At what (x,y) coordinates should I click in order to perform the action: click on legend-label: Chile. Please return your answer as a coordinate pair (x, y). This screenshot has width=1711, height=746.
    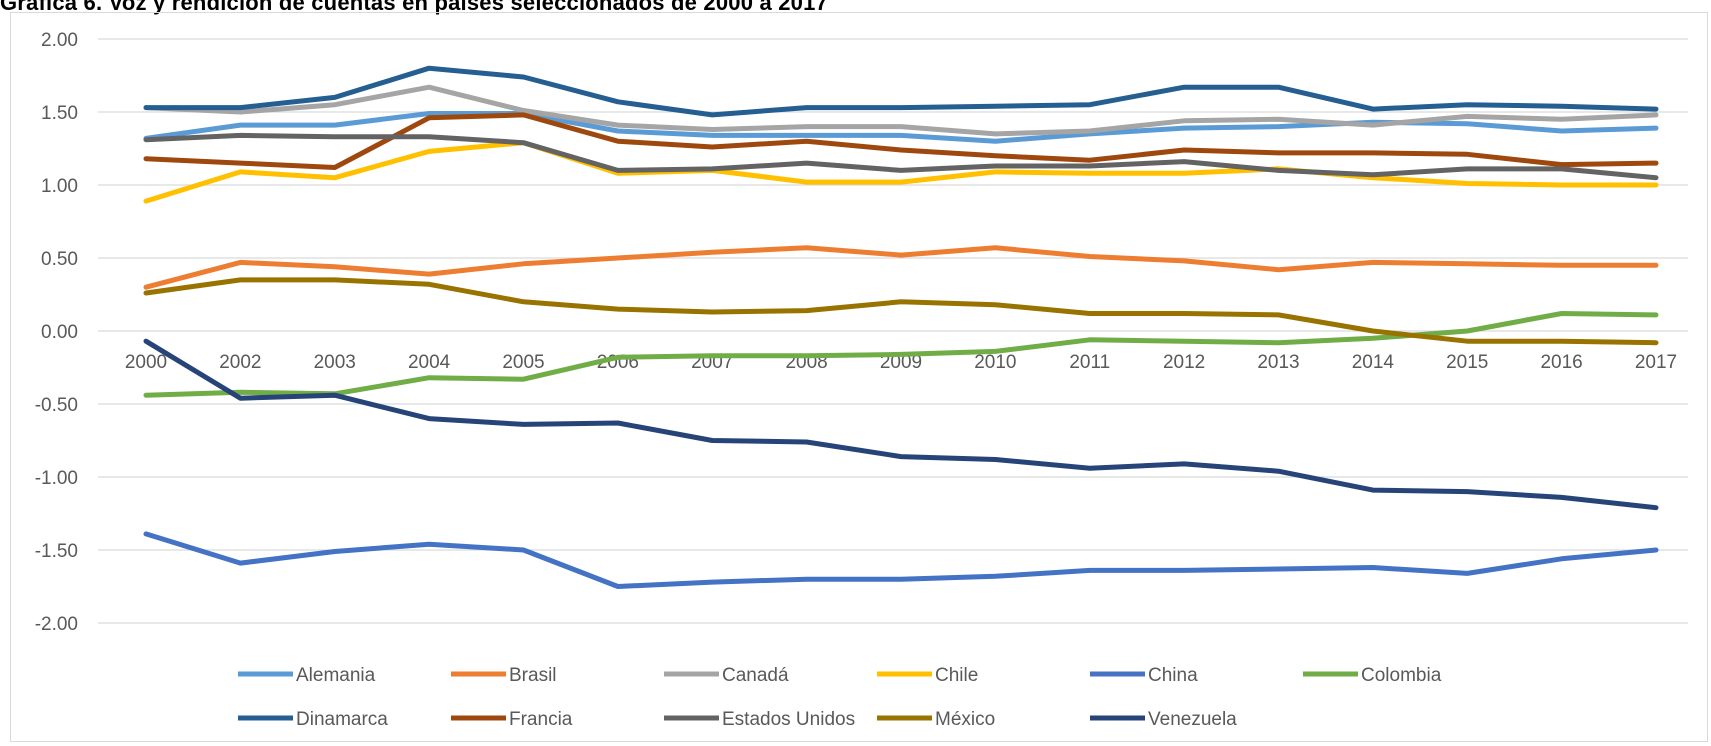
    Looking at the image, I should click on (956, 675).